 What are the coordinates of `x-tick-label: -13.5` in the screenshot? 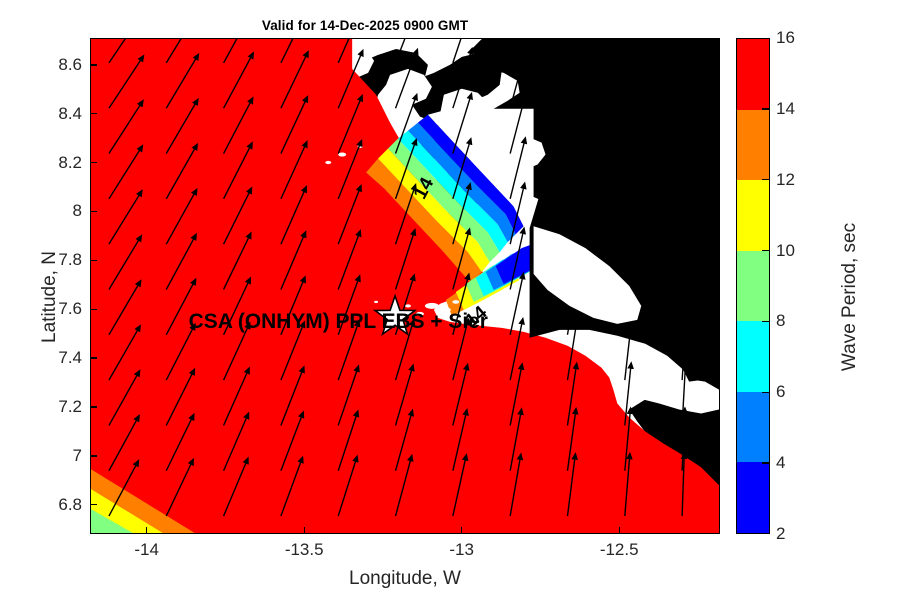 It's located at (304, 549).